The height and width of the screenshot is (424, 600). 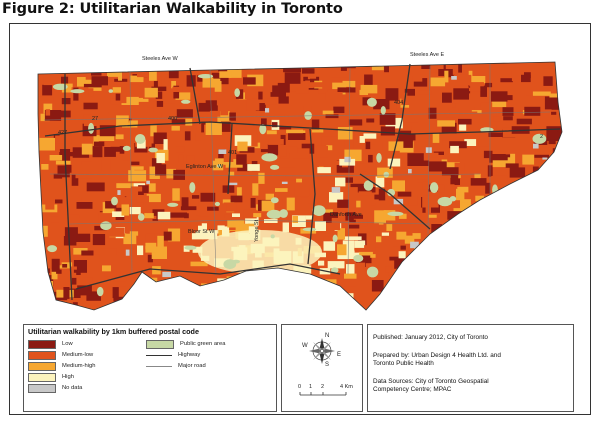 What do you see at coordinates (42, 366) in the screenshot?
I see `legend-swatch` at bounding box center [42, 366].